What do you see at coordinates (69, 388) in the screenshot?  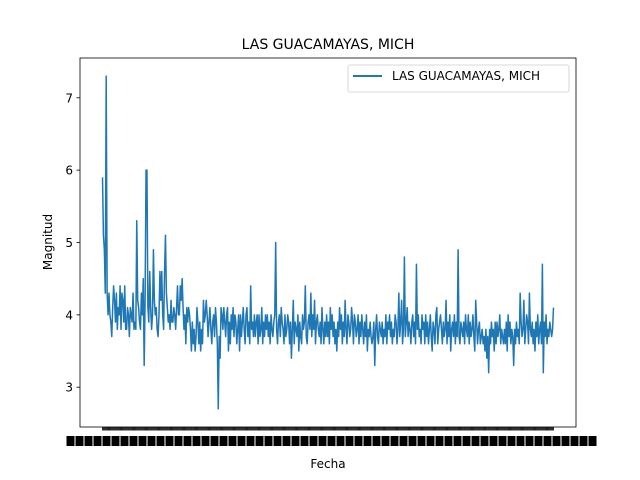 I see `y-tick-label: 3` at bounding box center [69, 388].